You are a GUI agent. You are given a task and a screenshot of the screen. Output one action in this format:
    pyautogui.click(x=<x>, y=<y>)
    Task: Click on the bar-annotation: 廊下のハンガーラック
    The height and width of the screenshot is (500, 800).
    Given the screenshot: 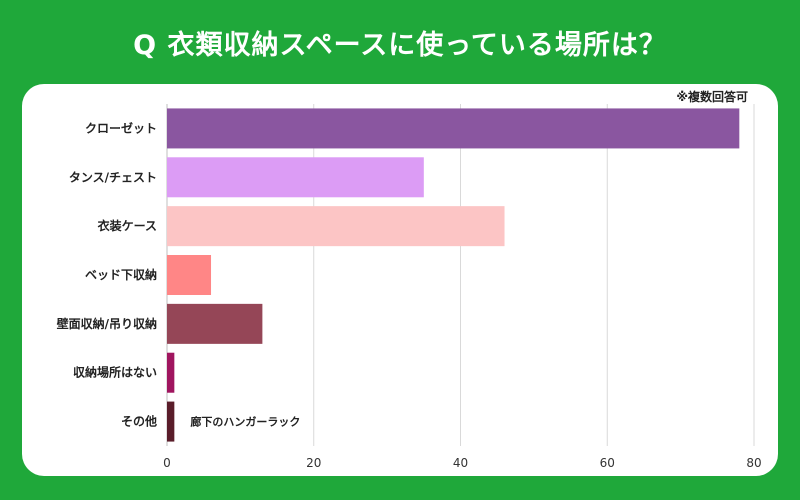 What is the action you would take?
    pyautogui.click(x=245, y=422)
    